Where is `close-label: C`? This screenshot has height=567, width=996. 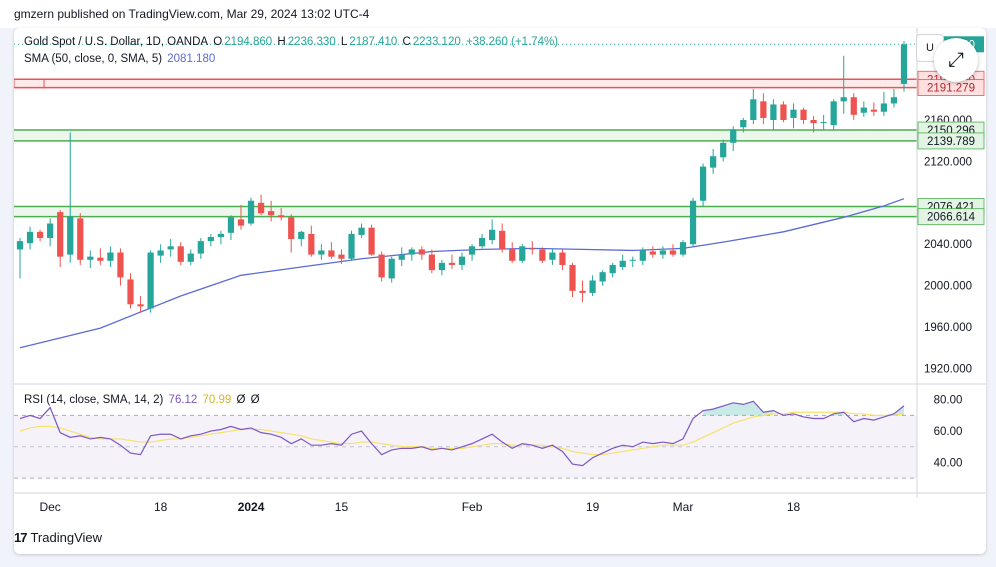 close-label: C is located at coordinates (406, 42).